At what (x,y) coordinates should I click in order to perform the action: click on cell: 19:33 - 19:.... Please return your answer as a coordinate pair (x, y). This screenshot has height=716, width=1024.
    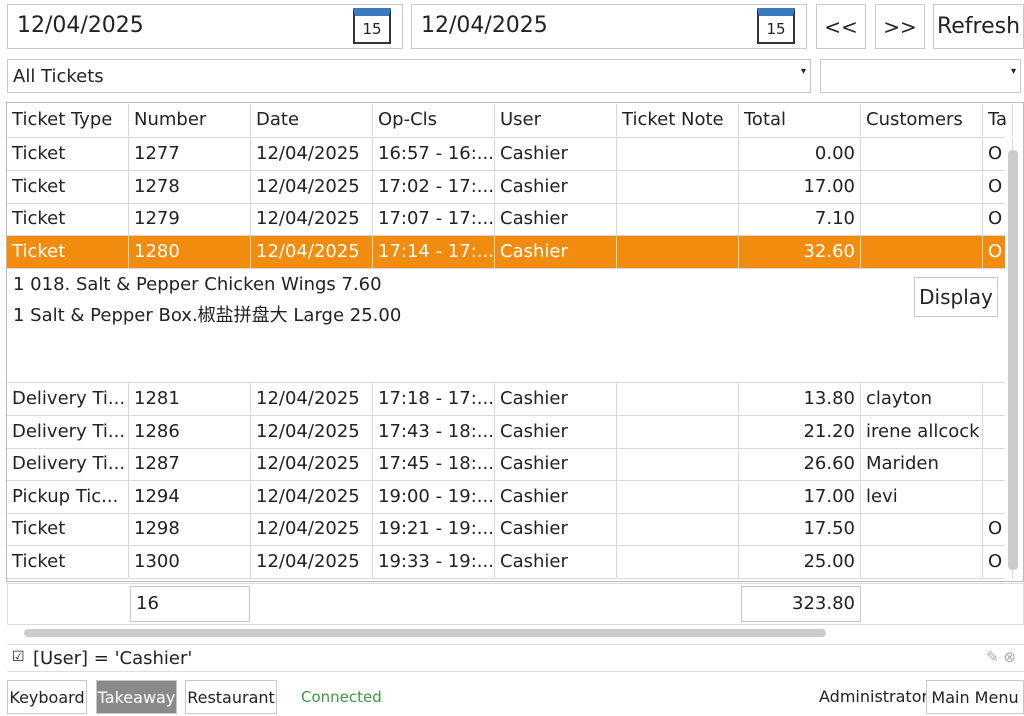
    Looking at the image, I should click on (434, 561).